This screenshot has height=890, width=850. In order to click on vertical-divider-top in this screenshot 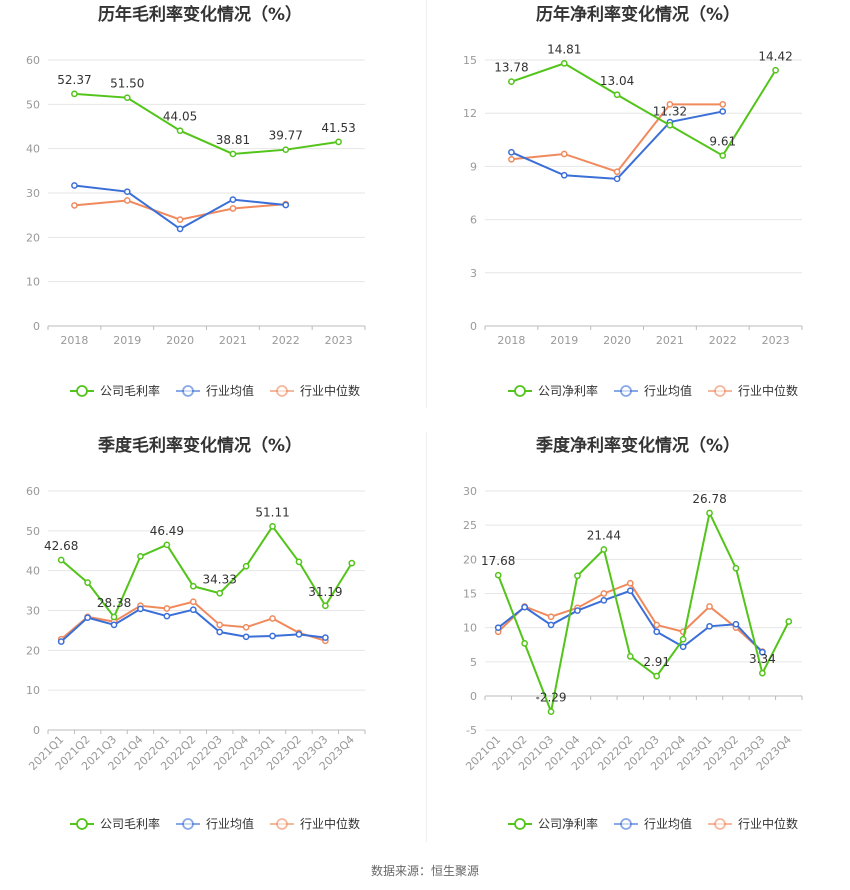, I will do `click(426, 204)`.